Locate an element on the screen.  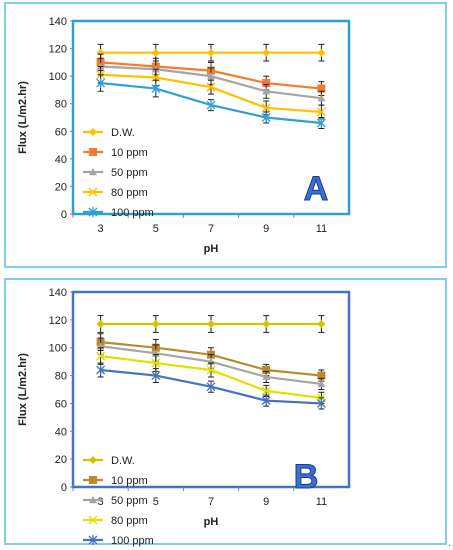
y-tick-label: 80 is located at coordinates (61, 377).